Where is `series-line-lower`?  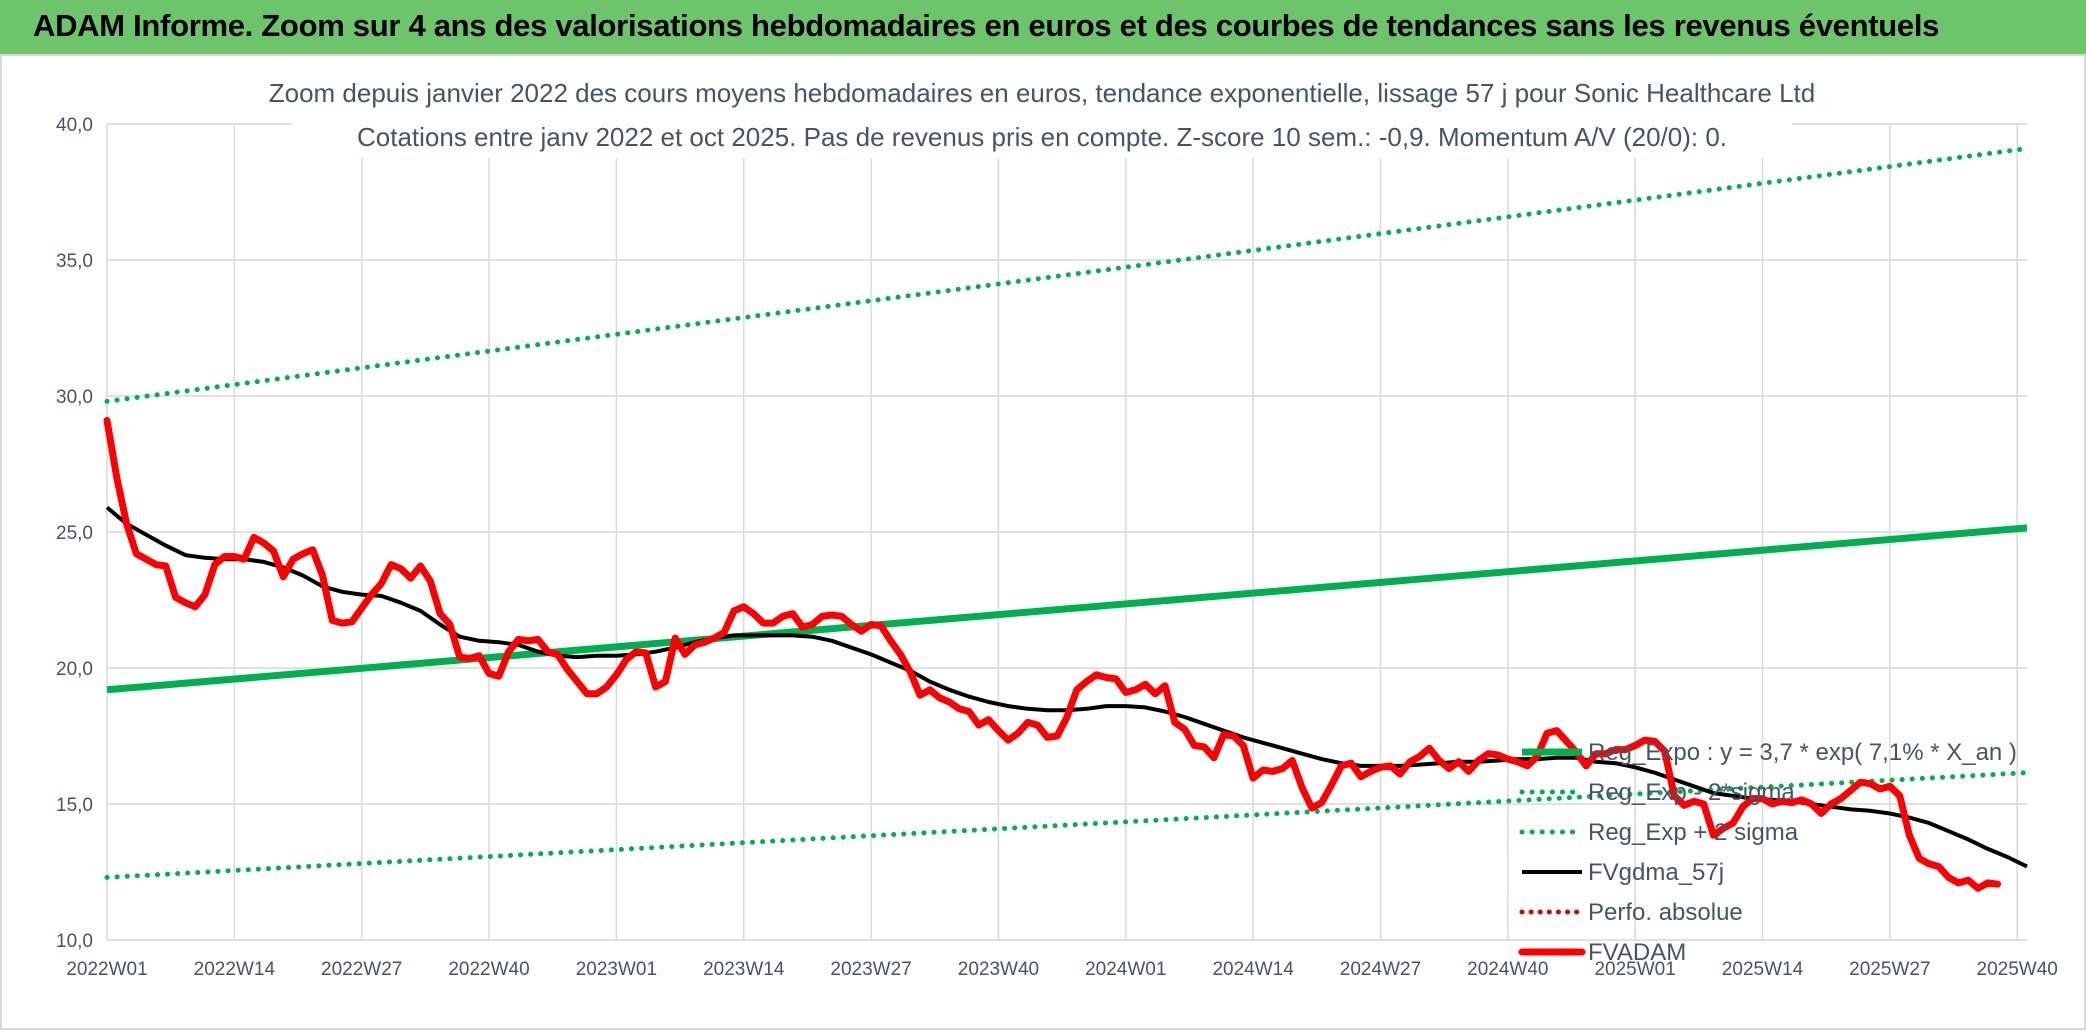
series-line-lower is located at coordinates (1067, 825).